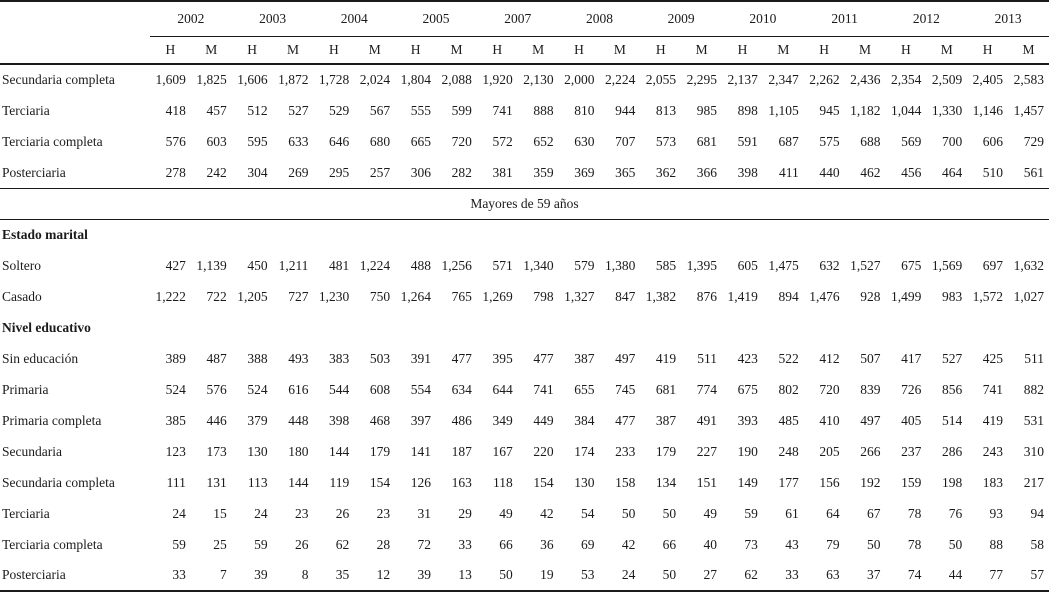  Describe the element at coordinates (538, 265) in the screenshot. I see `value-cell: 1,340` at that location.